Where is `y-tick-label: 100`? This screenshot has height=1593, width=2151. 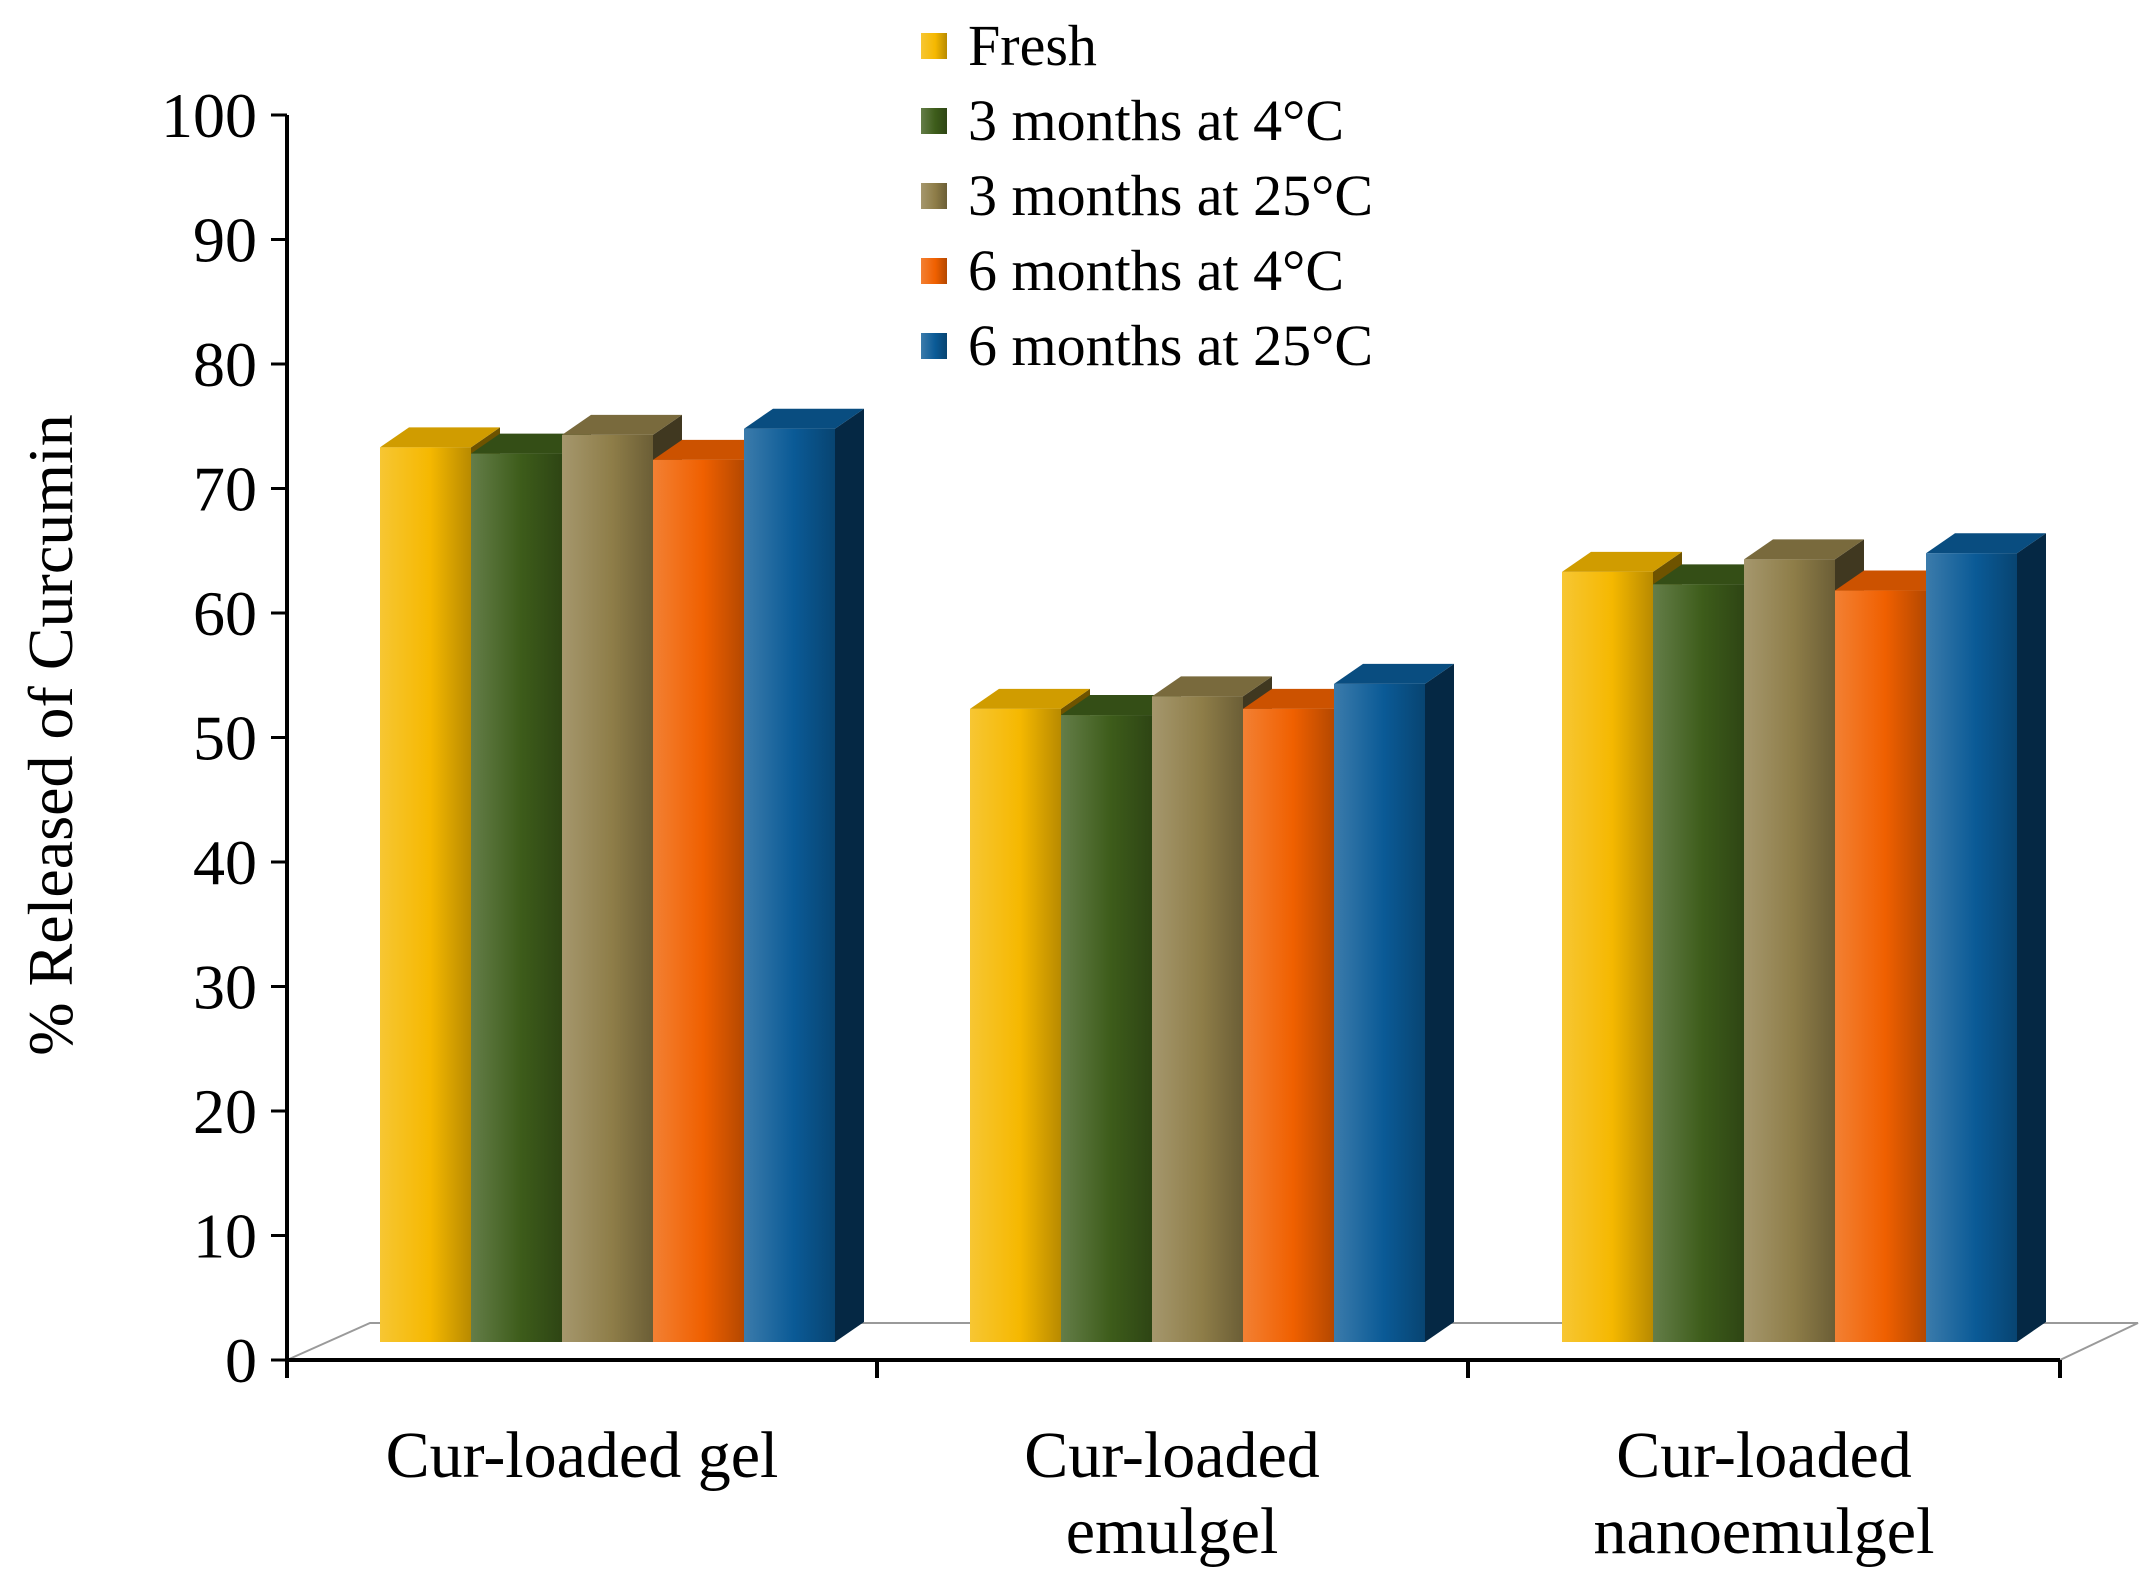
y-tick-label: 100 is located at coordinates (209, 115).